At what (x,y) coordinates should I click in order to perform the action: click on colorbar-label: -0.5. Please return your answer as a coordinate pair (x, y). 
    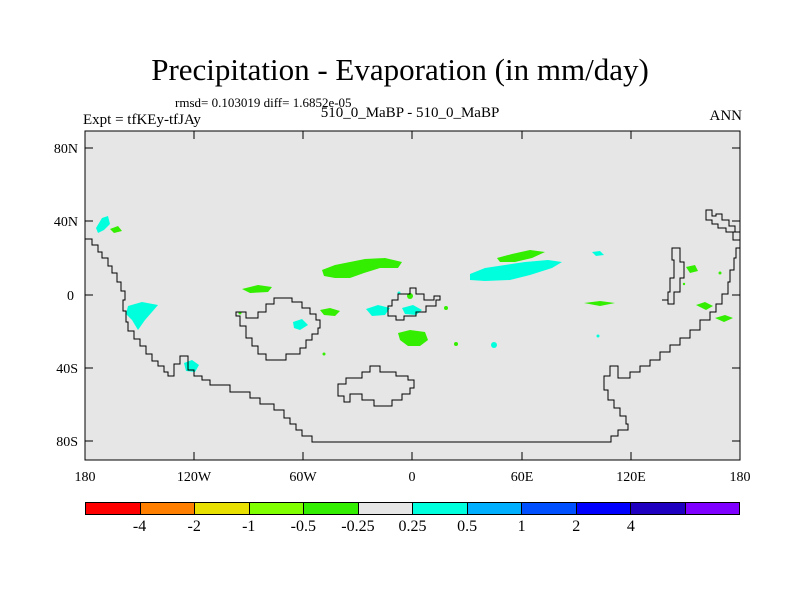
    Looking at the image, I should click on (303, 526).